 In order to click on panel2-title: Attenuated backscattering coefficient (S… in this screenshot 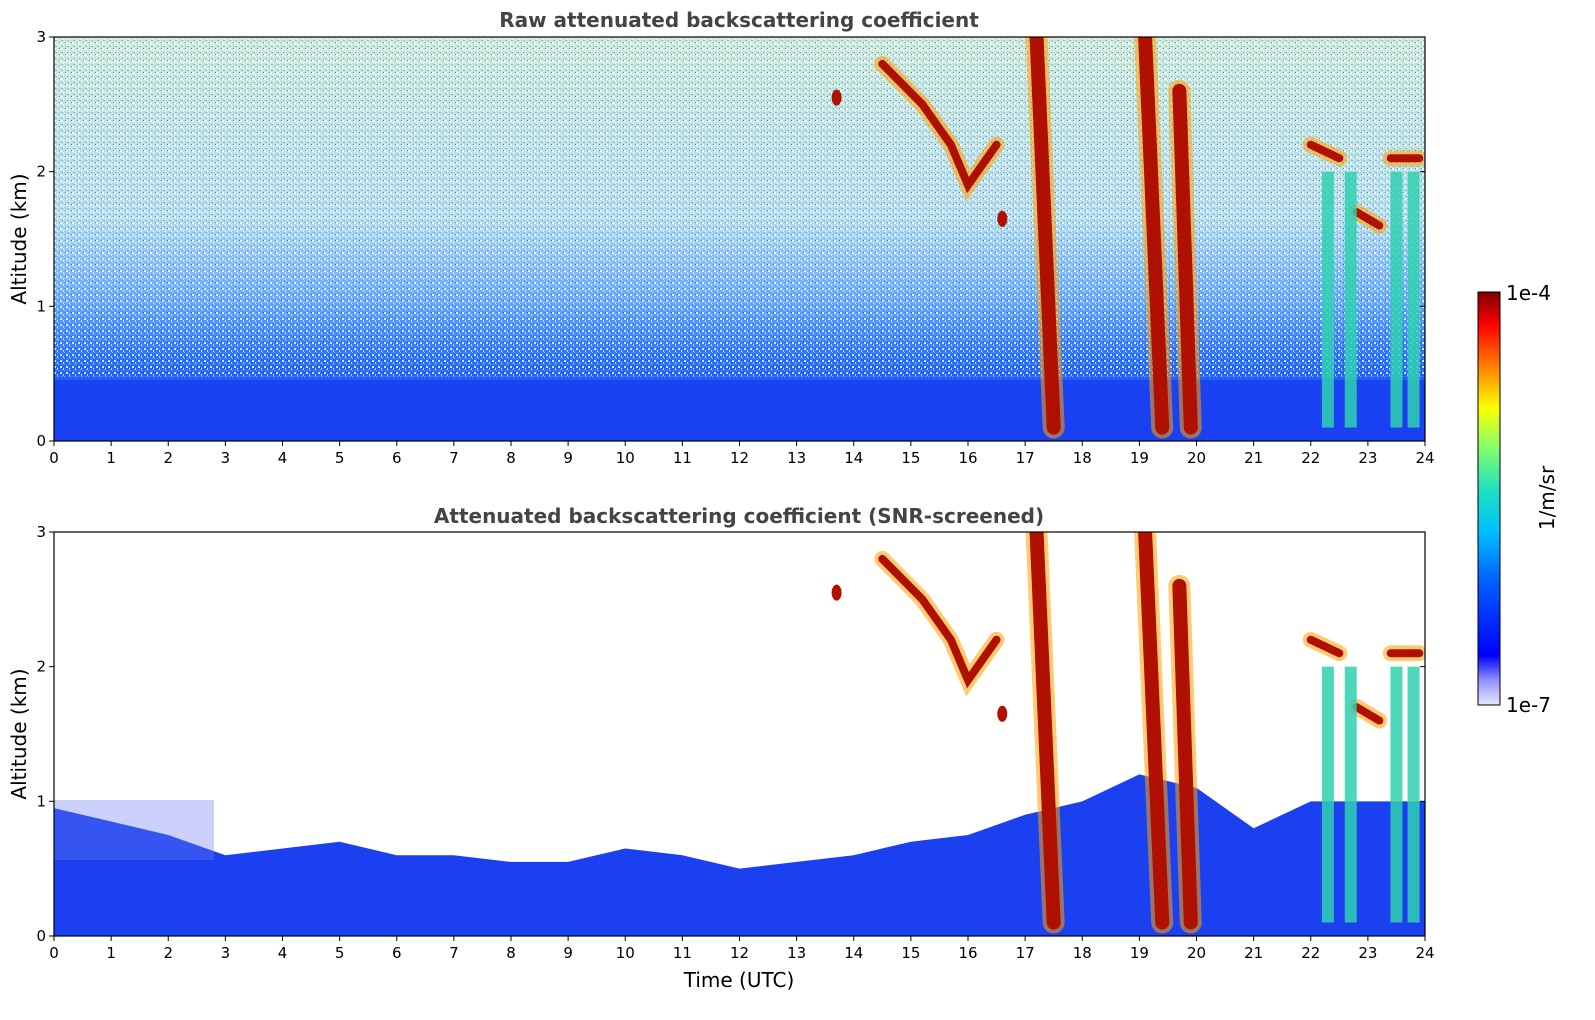, I will do `click(739, 516)`.